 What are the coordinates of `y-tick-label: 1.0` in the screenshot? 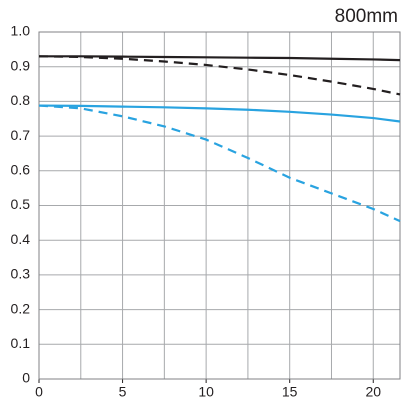 It's located at (21, 31).